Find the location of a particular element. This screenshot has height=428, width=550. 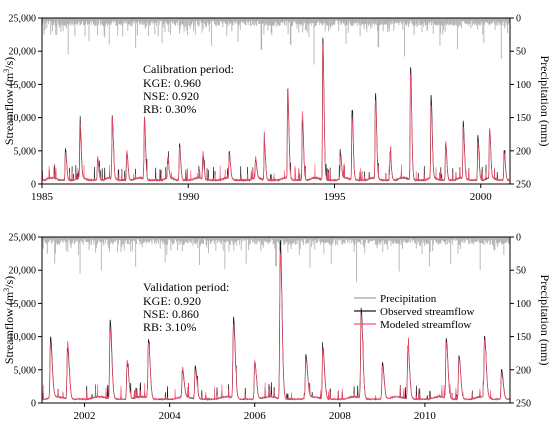

x-tick-label: 2000 is located at coordinates (481, 197).